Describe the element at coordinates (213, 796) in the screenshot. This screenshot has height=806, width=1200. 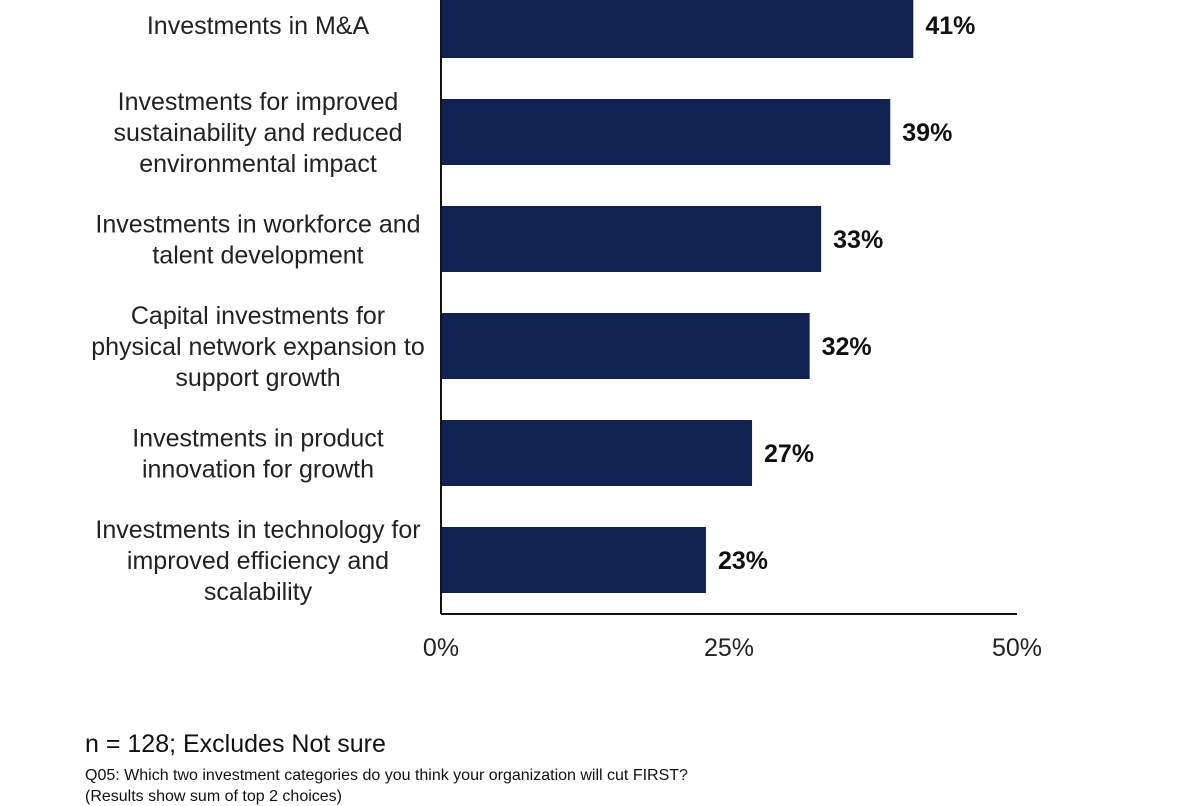
I see `results-note: (Results show sum of top 2 choices)` at that location.